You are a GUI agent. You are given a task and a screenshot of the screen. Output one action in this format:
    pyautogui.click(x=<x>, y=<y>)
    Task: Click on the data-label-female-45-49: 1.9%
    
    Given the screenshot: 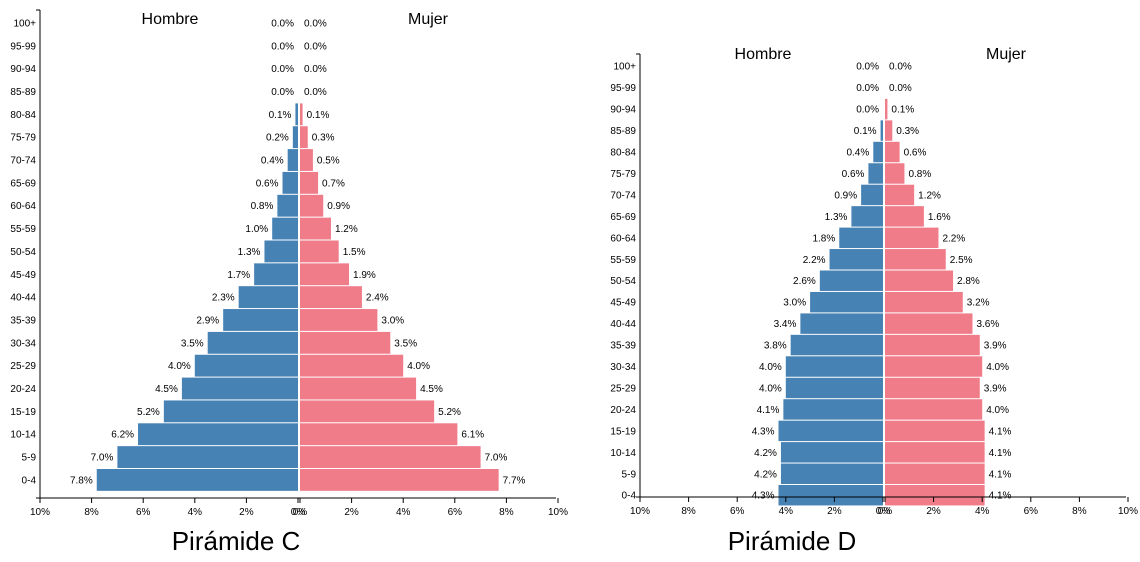 What is the action you would take?
    pyautogui.click(x=364, y=275)
    